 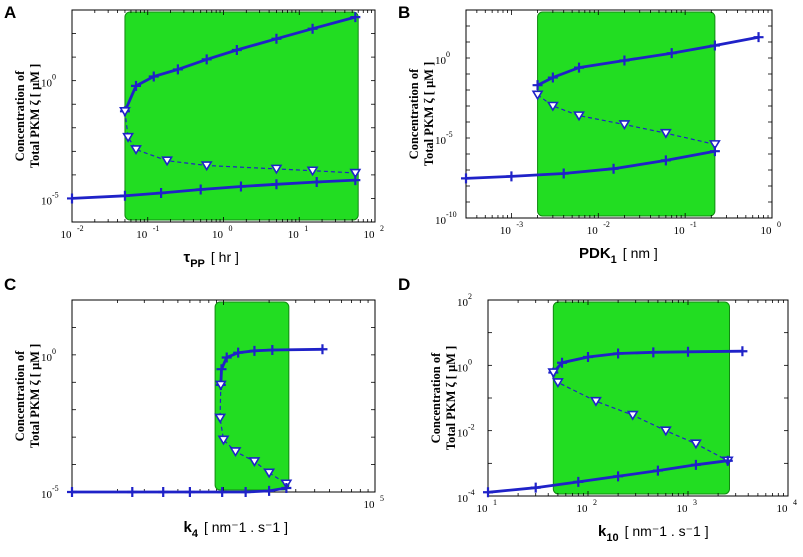 What do you see at coordinates (612, 538) in the screenshot?
I see `x-axis-label-subscript: 10` at bounding box center [612, 538].